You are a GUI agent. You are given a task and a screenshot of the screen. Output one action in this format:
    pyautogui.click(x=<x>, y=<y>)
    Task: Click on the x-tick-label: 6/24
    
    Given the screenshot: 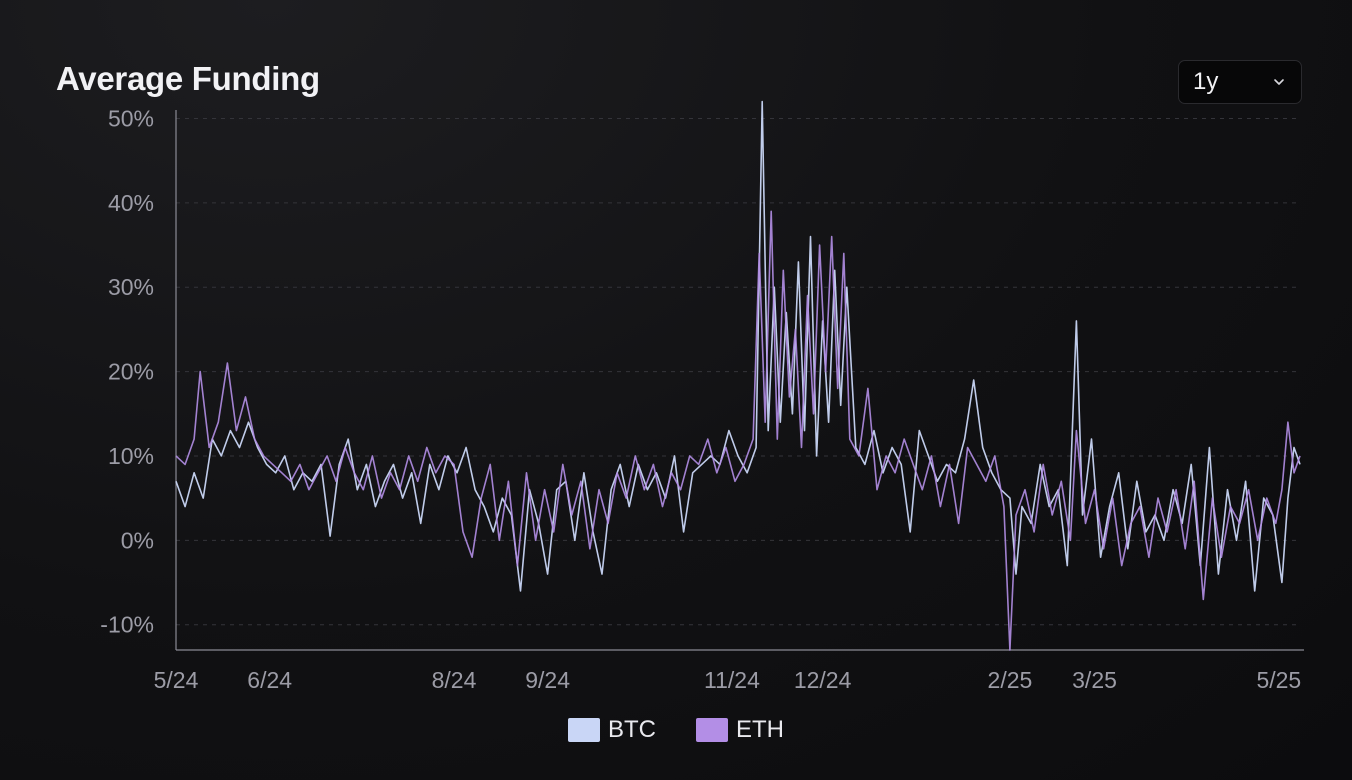 What is the action you would take?
    pyautogui.click(x=269, y=680)
    